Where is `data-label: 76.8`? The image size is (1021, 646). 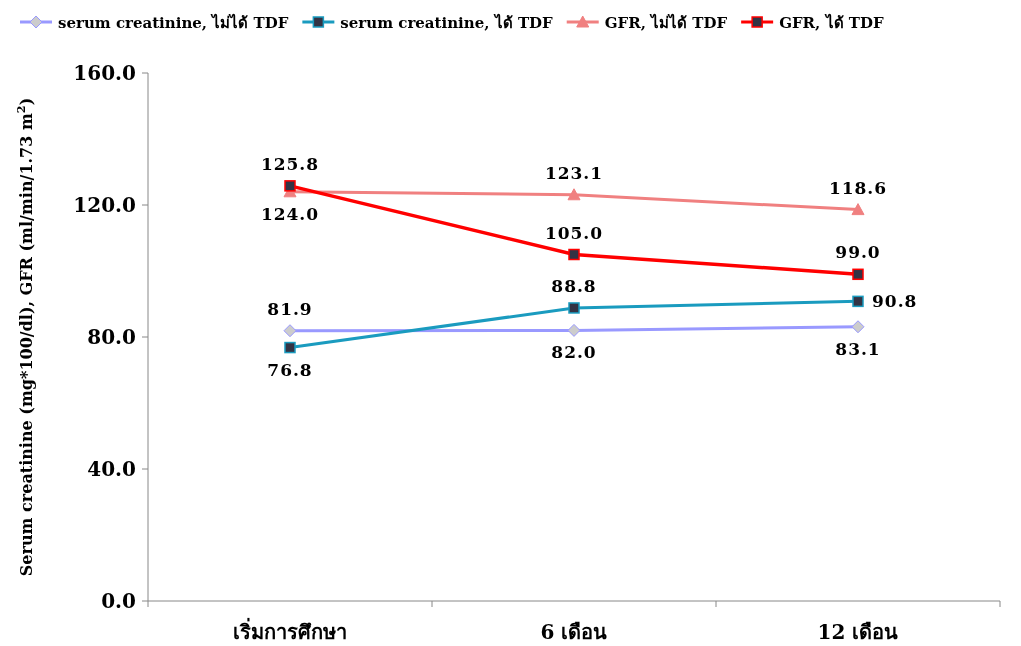 data-label: 76.8 is located at coordinates (290, 369).